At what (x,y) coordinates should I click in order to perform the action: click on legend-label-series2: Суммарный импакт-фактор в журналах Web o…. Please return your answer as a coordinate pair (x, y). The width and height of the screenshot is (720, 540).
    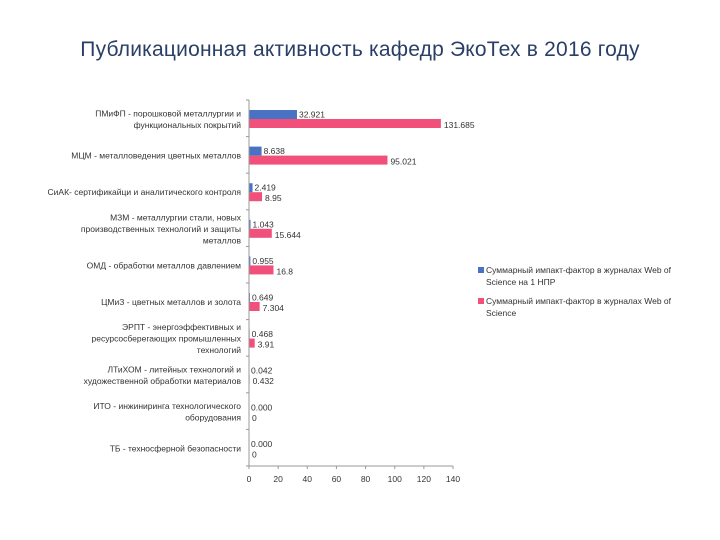
    Looking at the image, I should click on (578, 307).